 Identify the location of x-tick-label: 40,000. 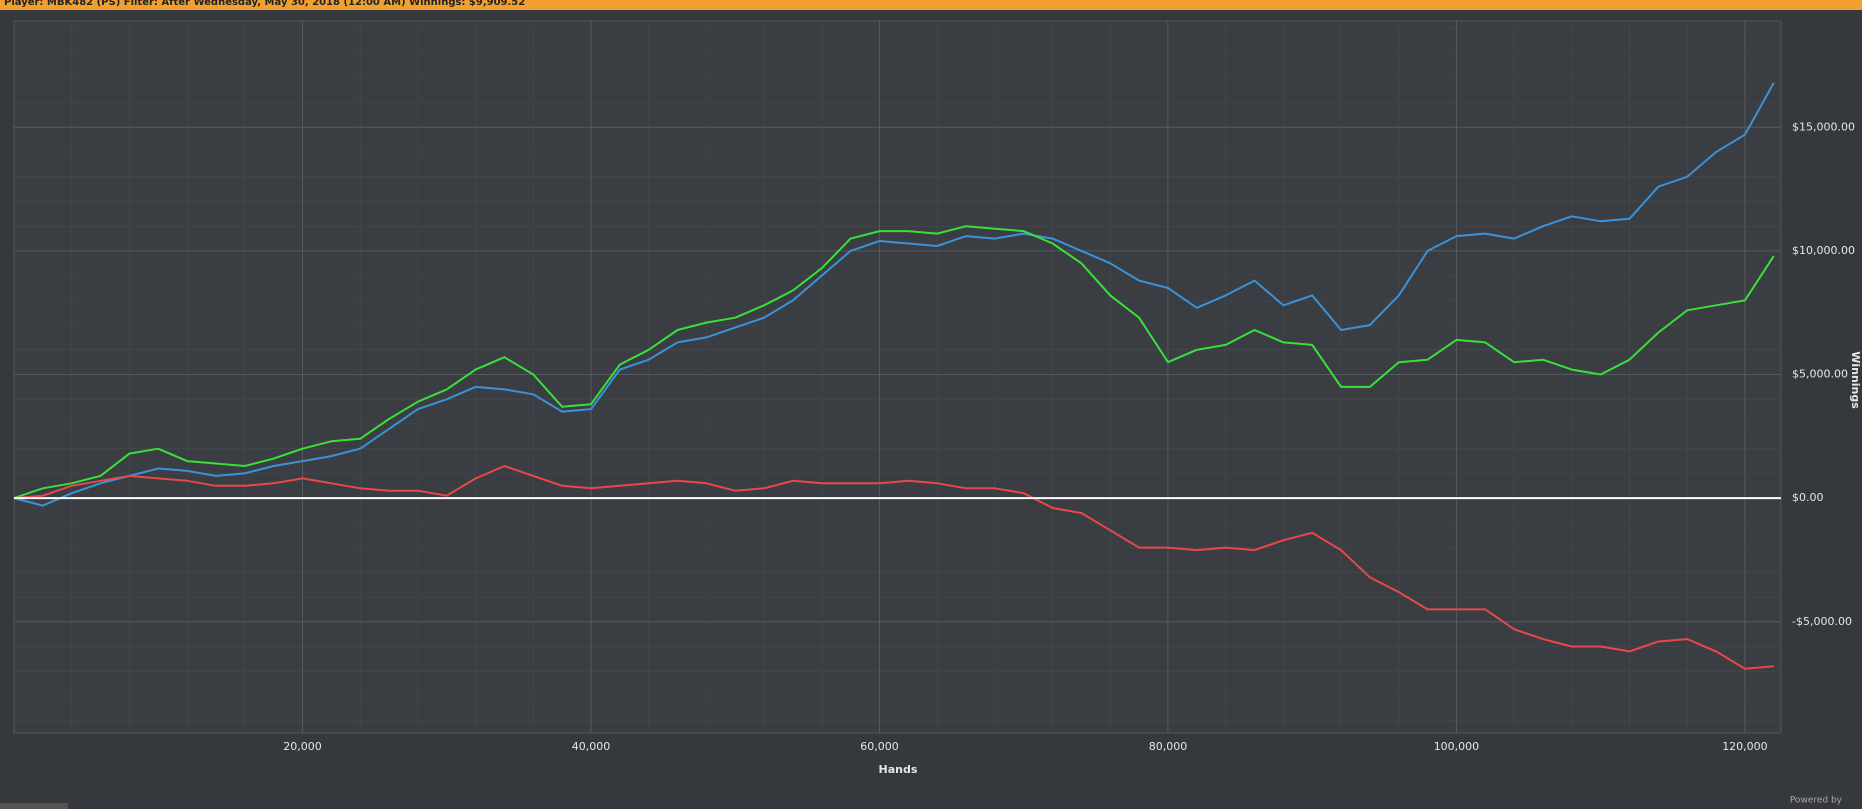
(591, 746).